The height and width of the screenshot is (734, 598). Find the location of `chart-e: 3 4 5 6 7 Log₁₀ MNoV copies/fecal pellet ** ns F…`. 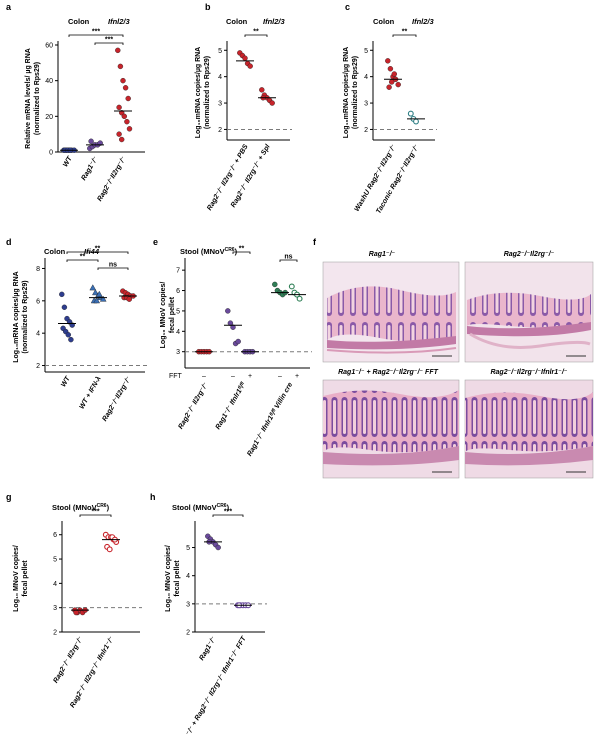

chart-e: 3 4 5 6 7 Log₁₀ MNoV copies/fecal pellet ** ns F… is located at coordinates (236, 352).